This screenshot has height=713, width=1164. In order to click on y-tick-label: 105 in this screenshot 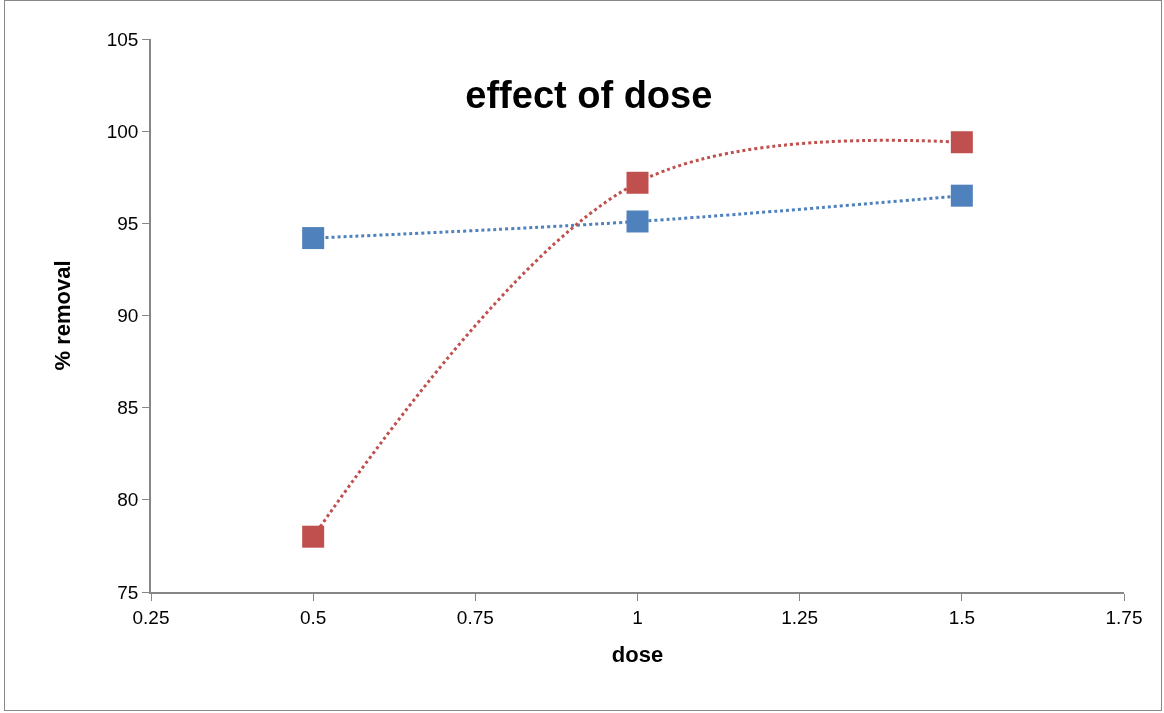, I will do `click(122, 39)`.